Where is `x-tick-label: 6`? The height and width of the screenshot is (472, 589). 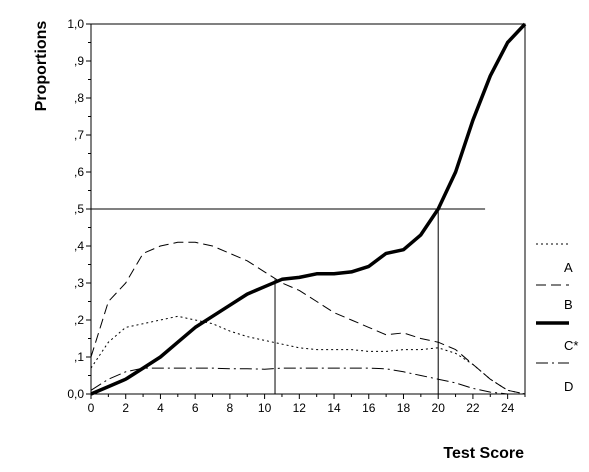 x-tick-label: 6 is located at coordinates (195, 408).